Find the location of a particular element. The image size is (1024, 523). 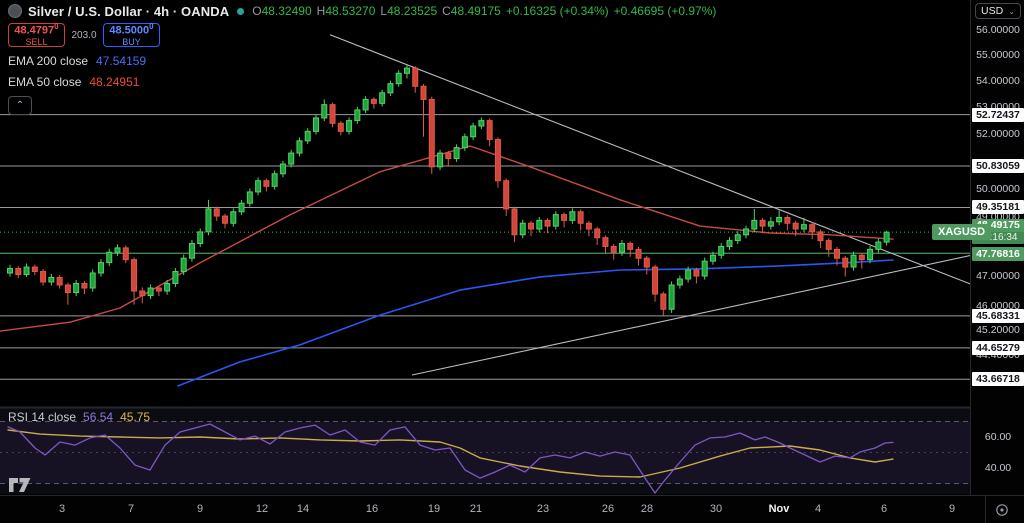

rsi-tick: 40.00 is located at coordinates (998, 467).